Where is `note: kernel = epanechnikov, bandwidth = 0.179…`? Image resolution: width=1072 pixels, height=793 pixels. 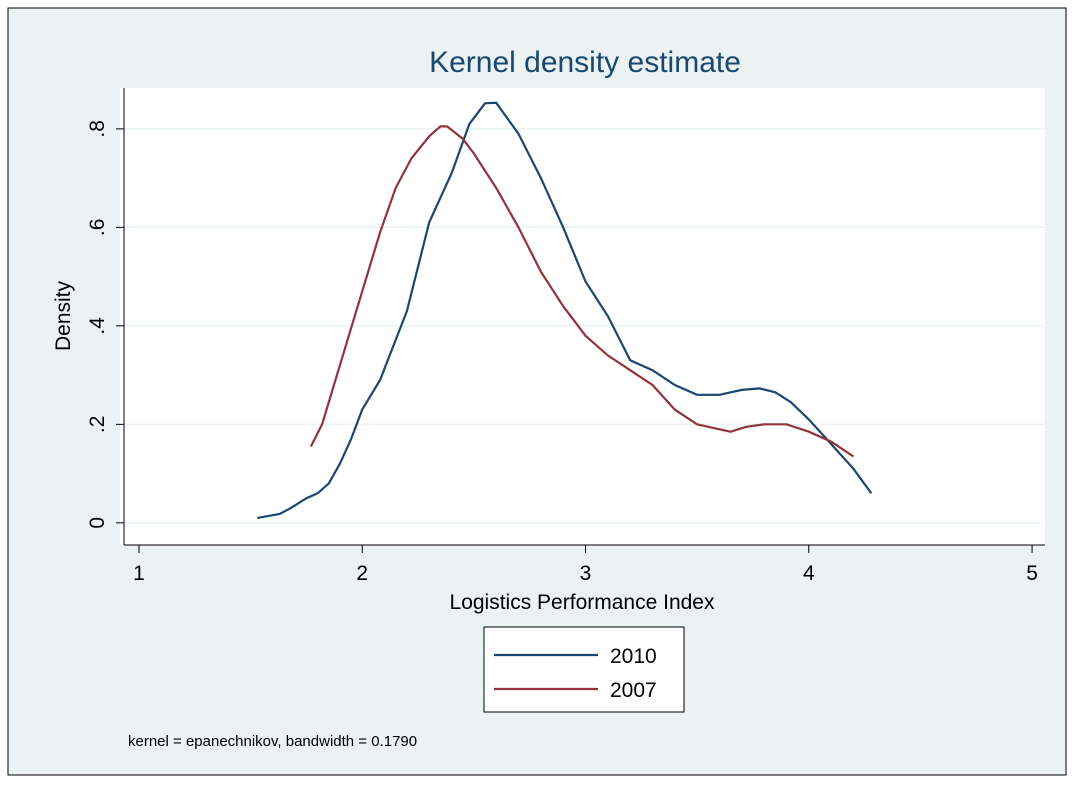
note: kernel = epanechnikov, bandwidth = 0.179… is located at coordinates (272, 741).